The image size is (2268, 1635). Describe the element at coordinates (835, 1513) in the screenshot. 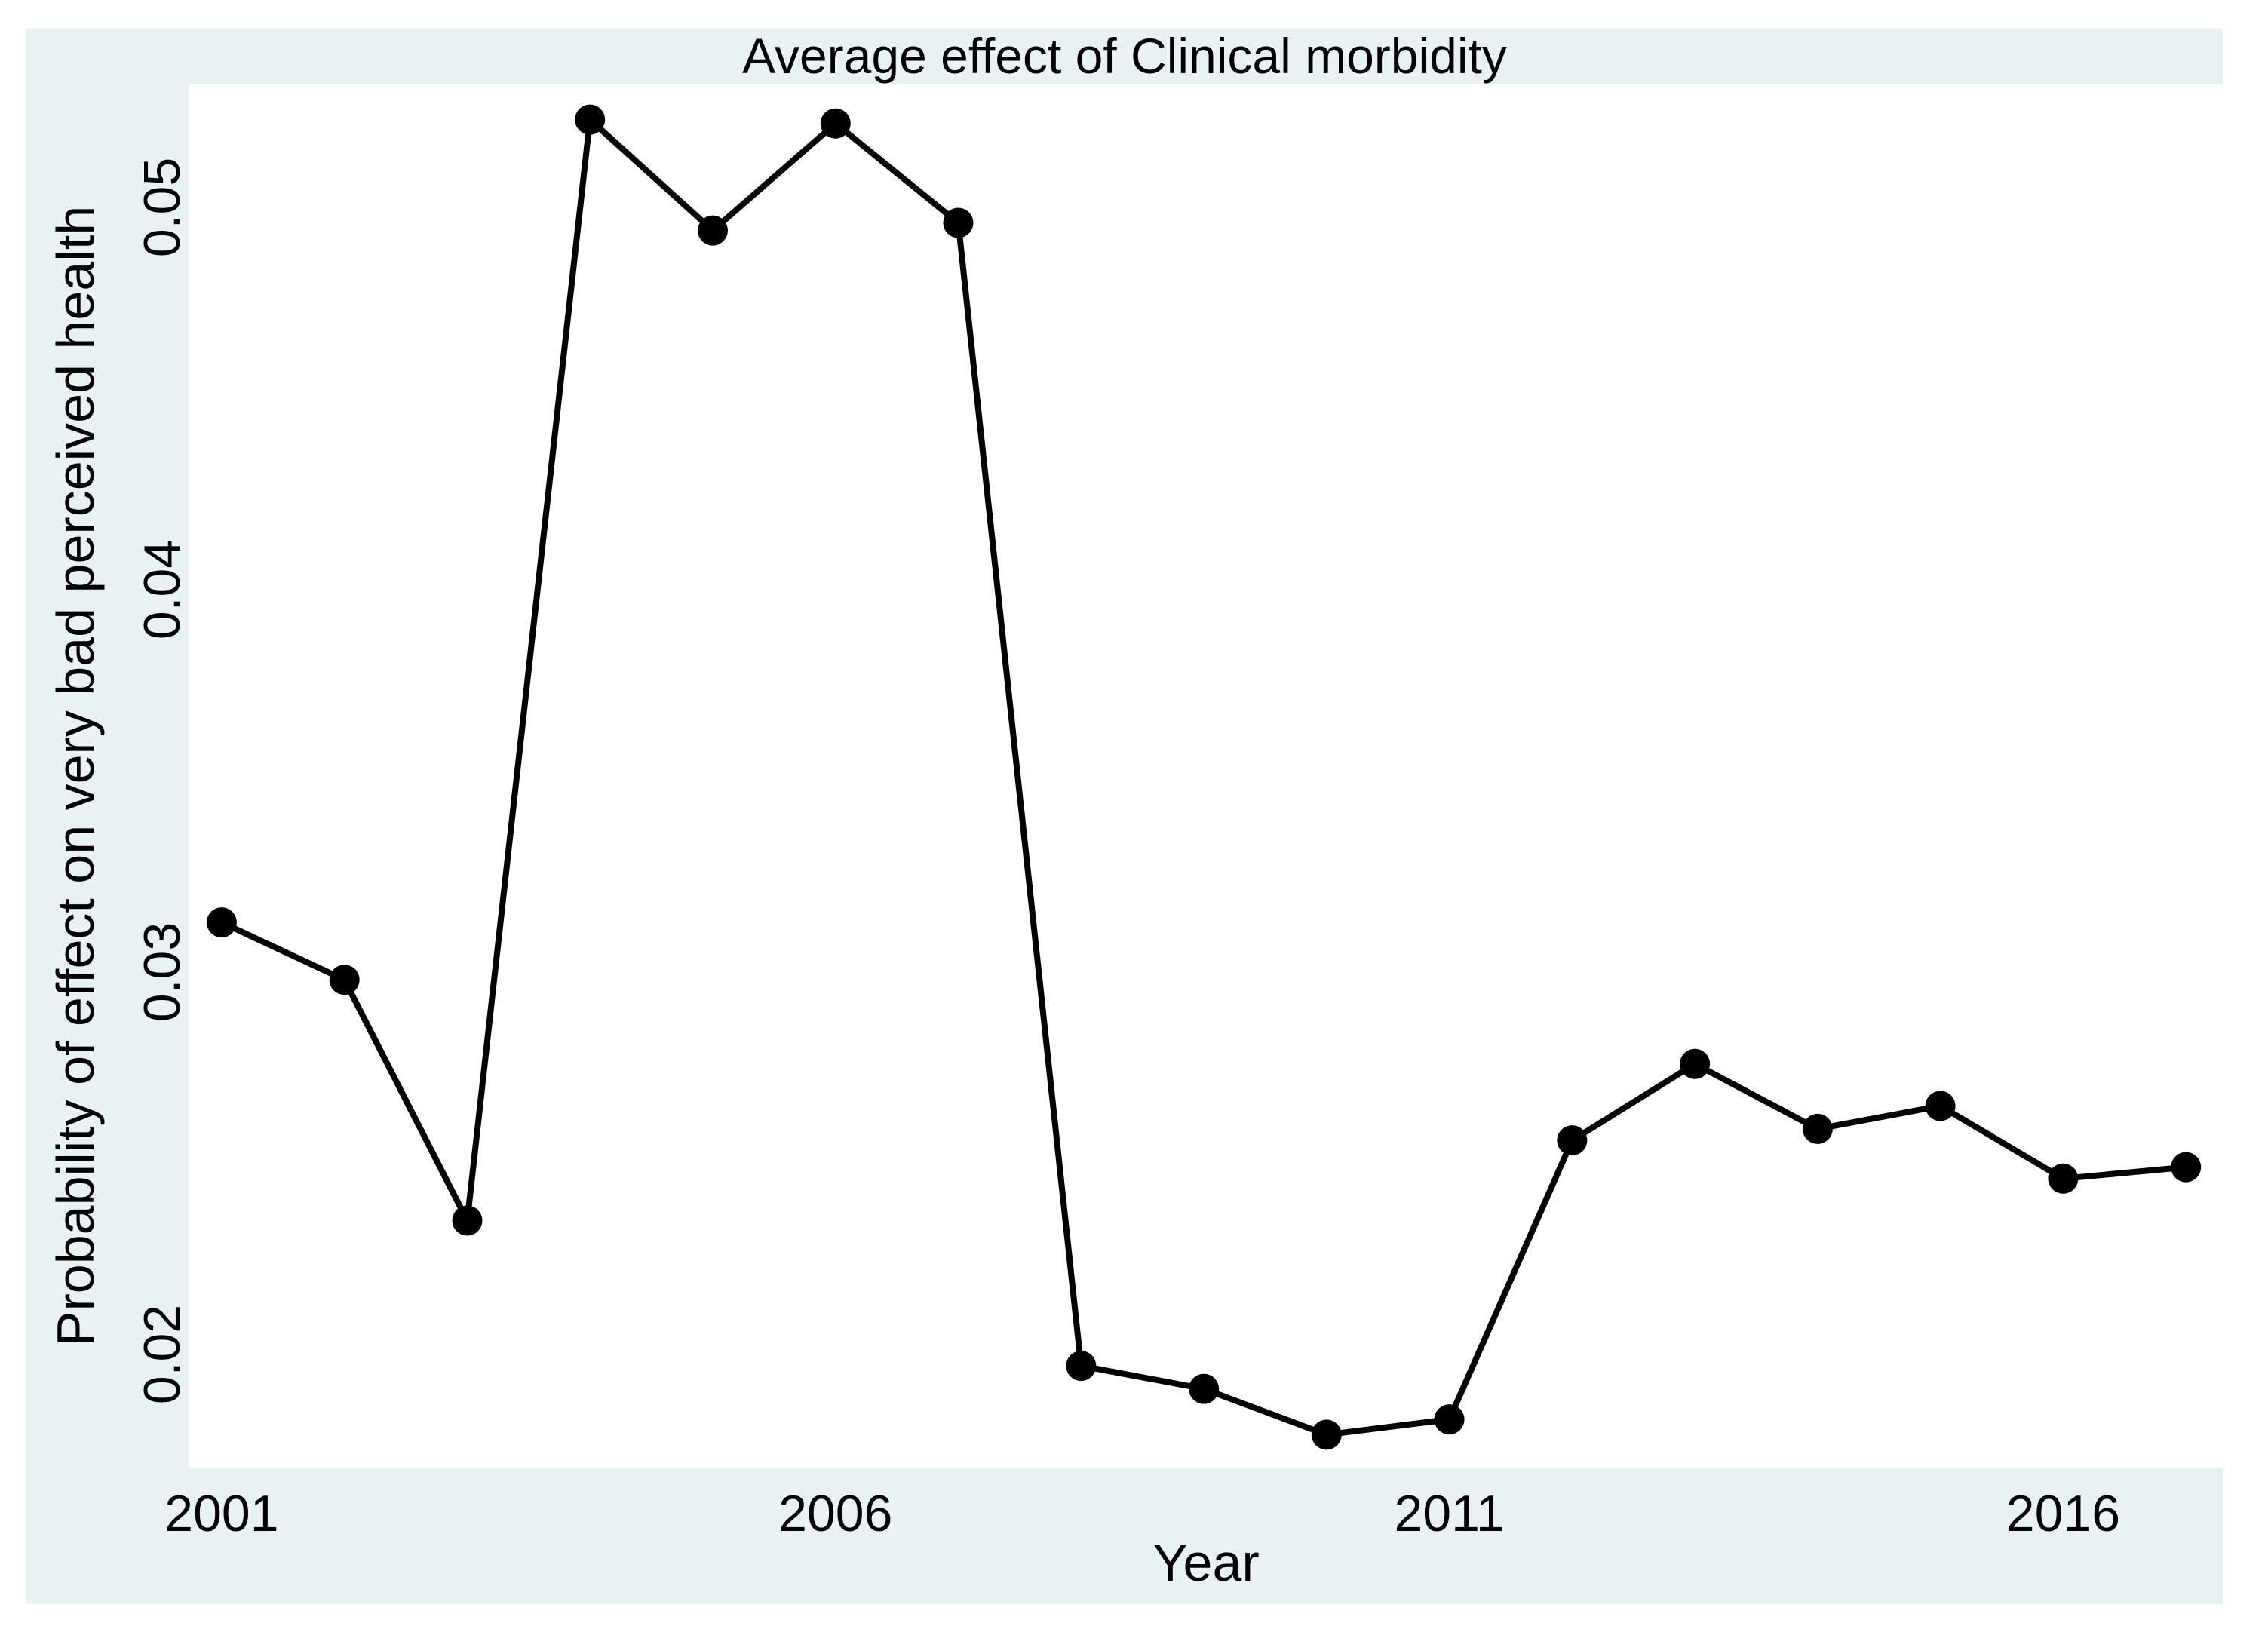

I see `x-tick-label-2006: 2006` at that location.